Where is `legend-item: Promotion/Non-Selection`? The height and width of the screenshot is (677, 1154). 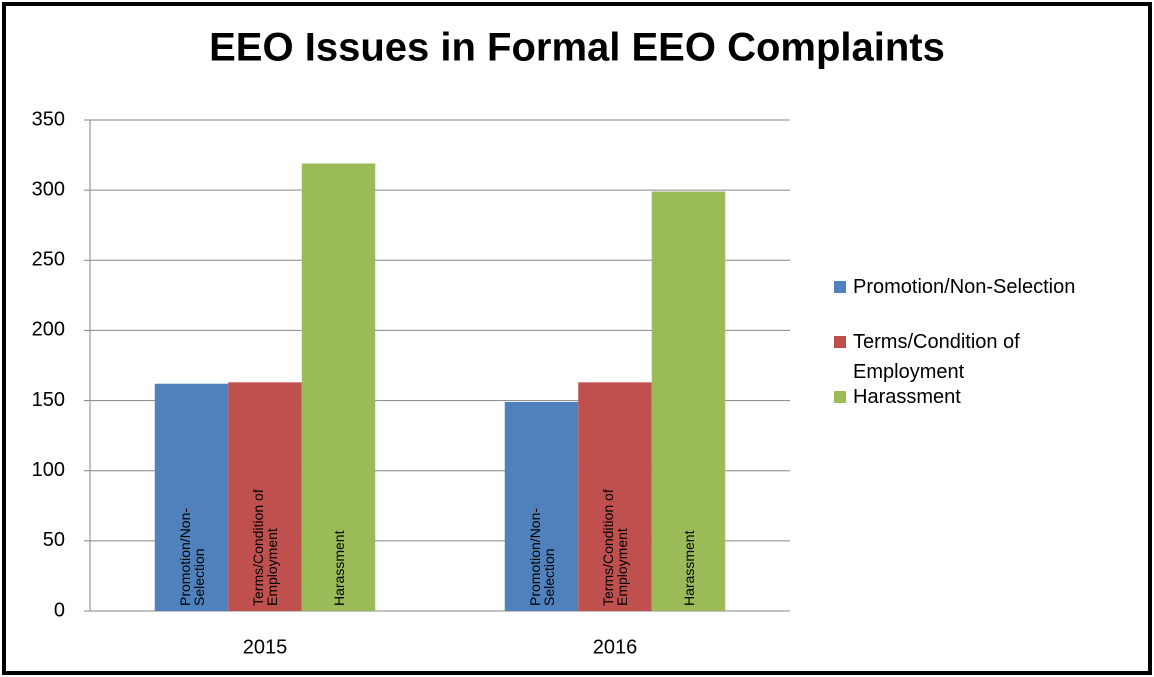 legend-item: Promotion/Non-Selection is located at coordinates (984, 287).